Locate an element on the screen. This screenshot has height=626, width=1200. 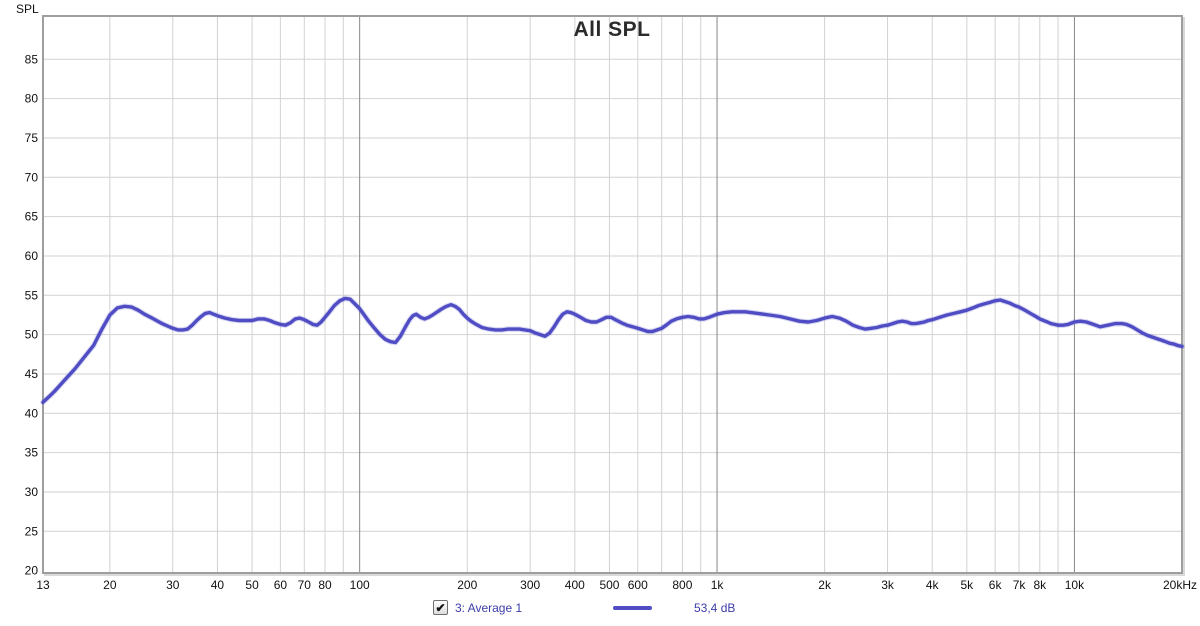
x-tick-label: 200 is located at coordinates (467, 585).